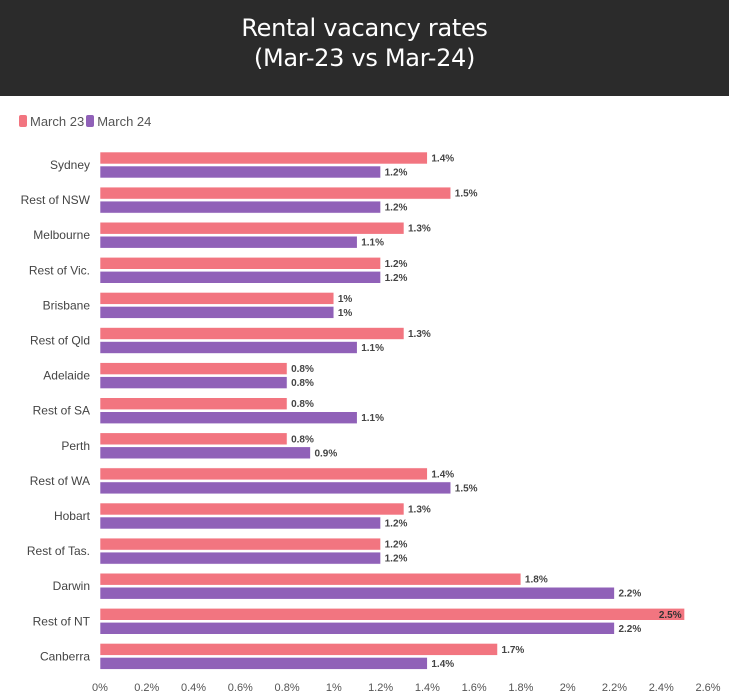 Image resolution: width=729 pixels, height=695 pixels. I want to click on category-label: Rest of Tas., so click(58, 551).